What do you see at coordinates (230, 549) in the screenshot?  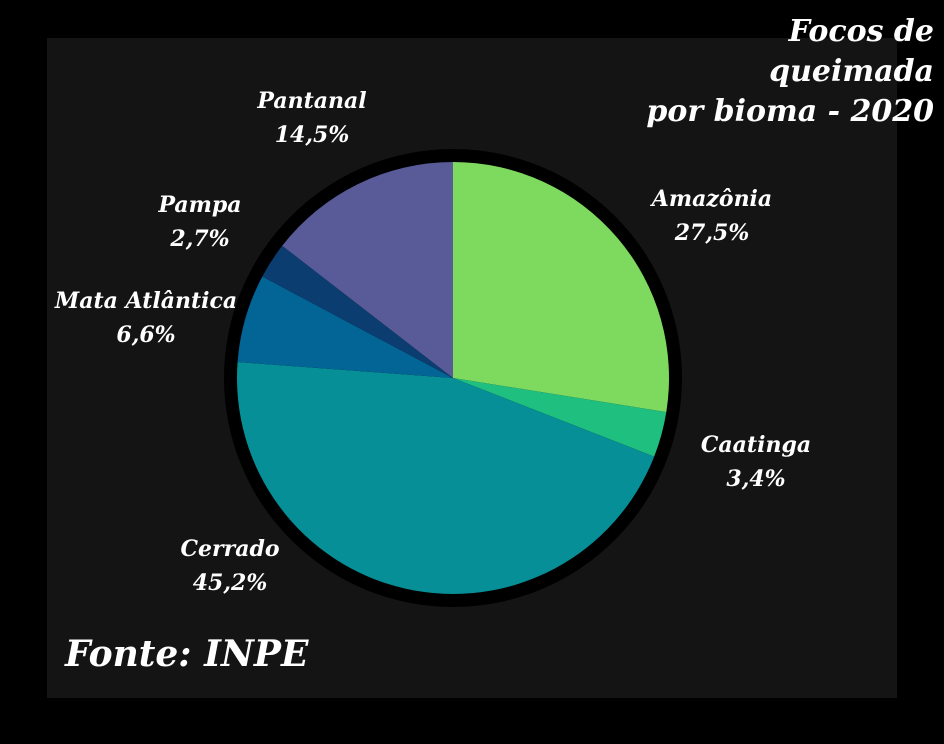 I see `slice-label: Cerrado` at bounding box center [230, 549].